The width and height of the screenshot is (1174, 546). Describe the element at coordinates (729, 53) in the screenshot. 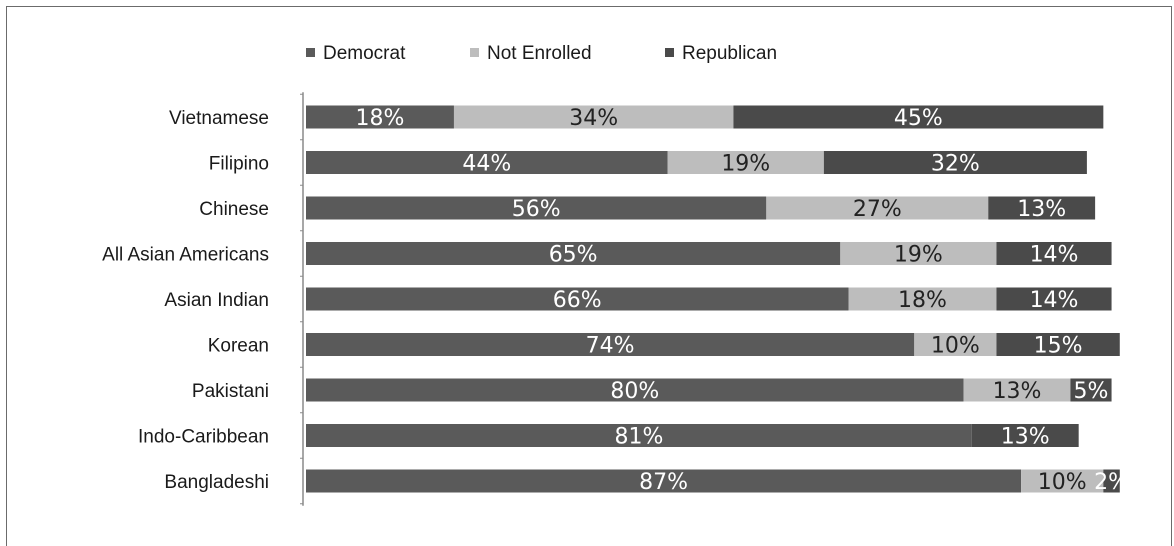

I see `legend-label-republican: Republican` at that location.